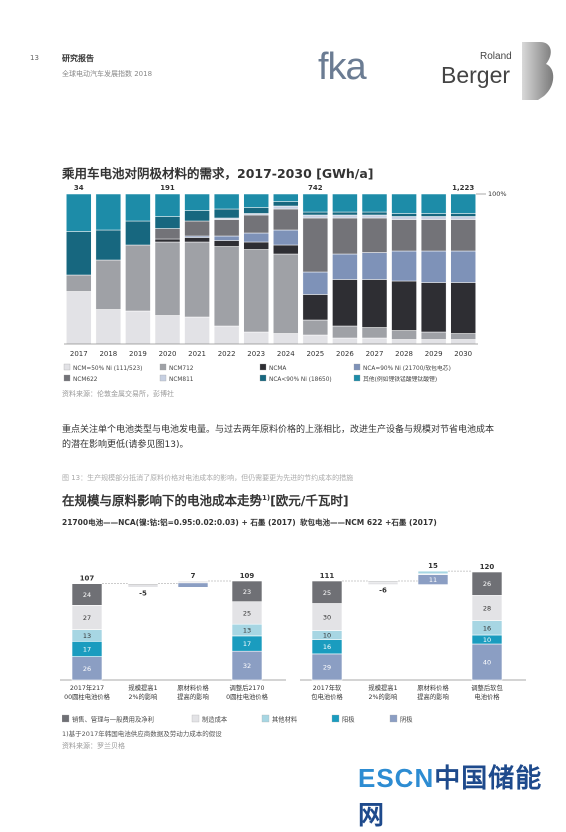  What do you see at coordinates (118, 394) in the screenshot?
I see `figure1-source: 资料来源：伦敦金属交易所，彭博社` at bounding box center [118, 394].